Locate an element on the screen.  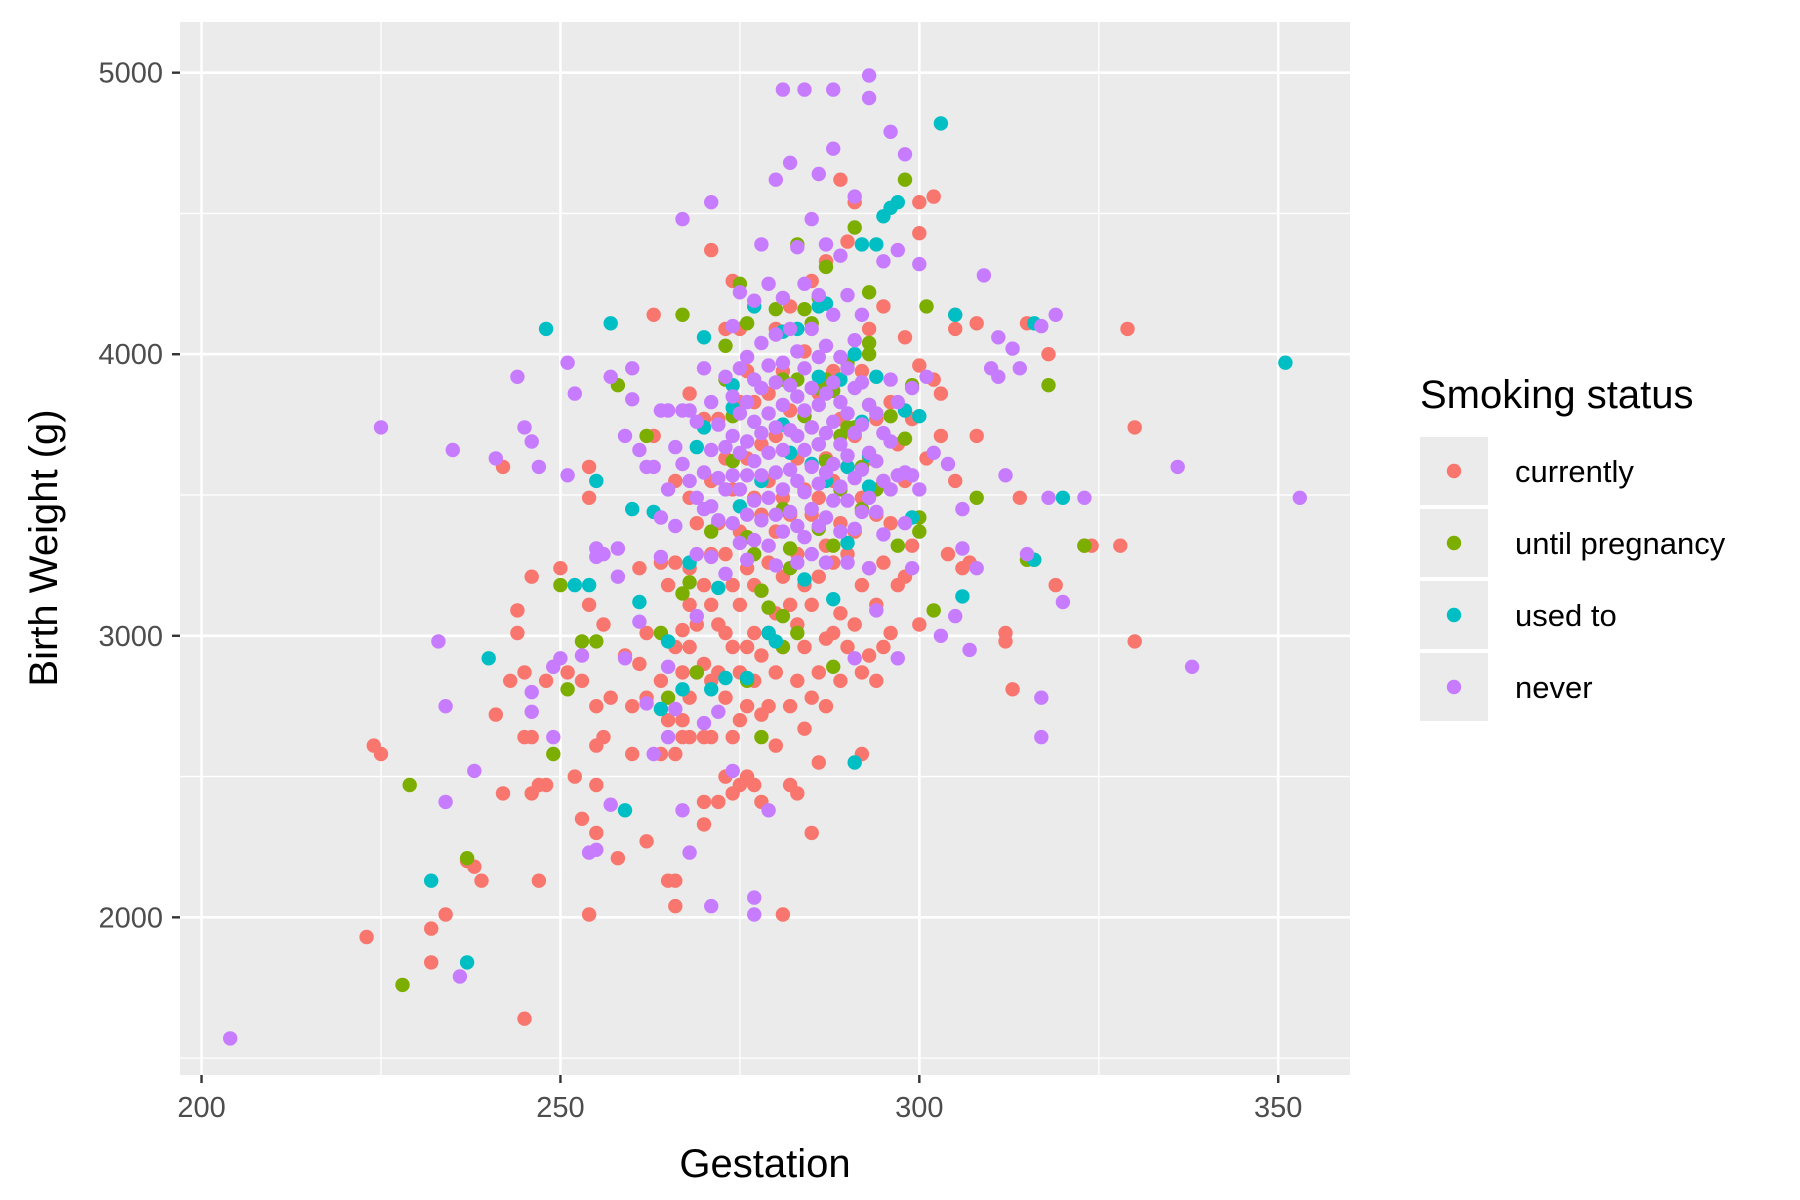
y-tick-label: 5000 is located at coordinates (130, 74).